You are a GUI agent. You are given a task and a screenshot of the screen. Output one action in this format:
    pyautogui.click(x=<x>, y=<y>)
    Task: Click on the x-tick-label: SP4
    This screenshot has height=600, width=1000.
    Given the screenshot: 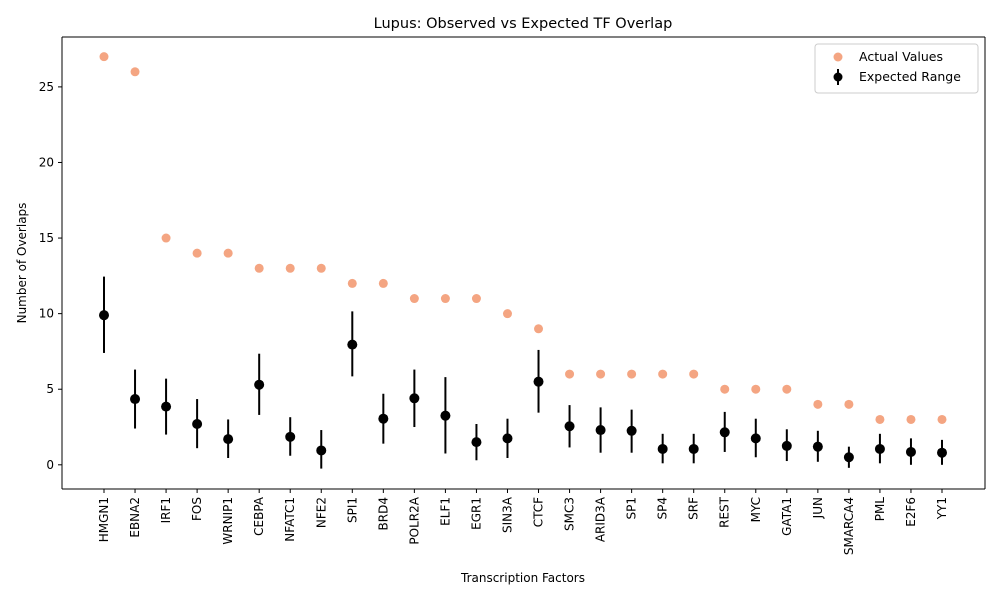 What is the action you would take?
    pyautogui.click(x=663, y=508)
    